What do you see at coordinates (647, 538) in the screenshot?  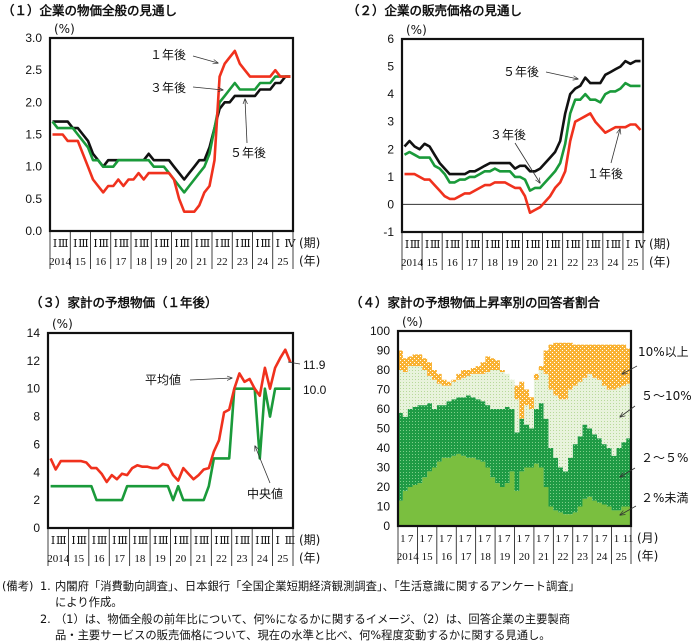 I see `x-period-unit: (月)` at bounding box center [647, 538].